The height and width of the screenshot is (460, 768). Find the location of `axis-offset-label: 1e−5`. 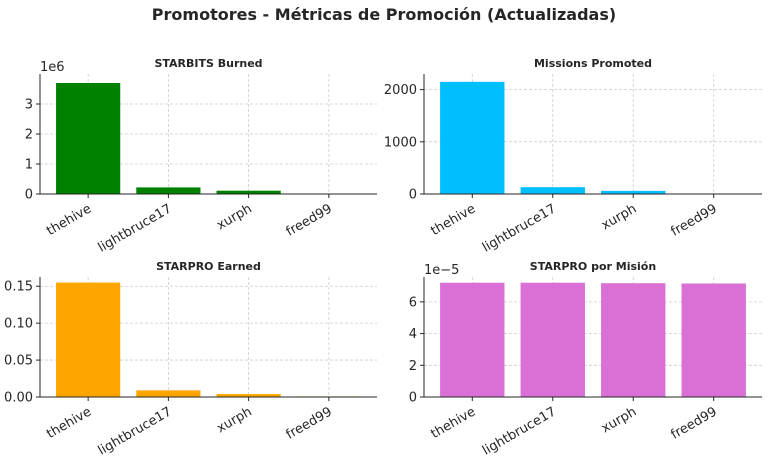

axis-offset-label: 1e−5 is located at coordinates (441, 270).